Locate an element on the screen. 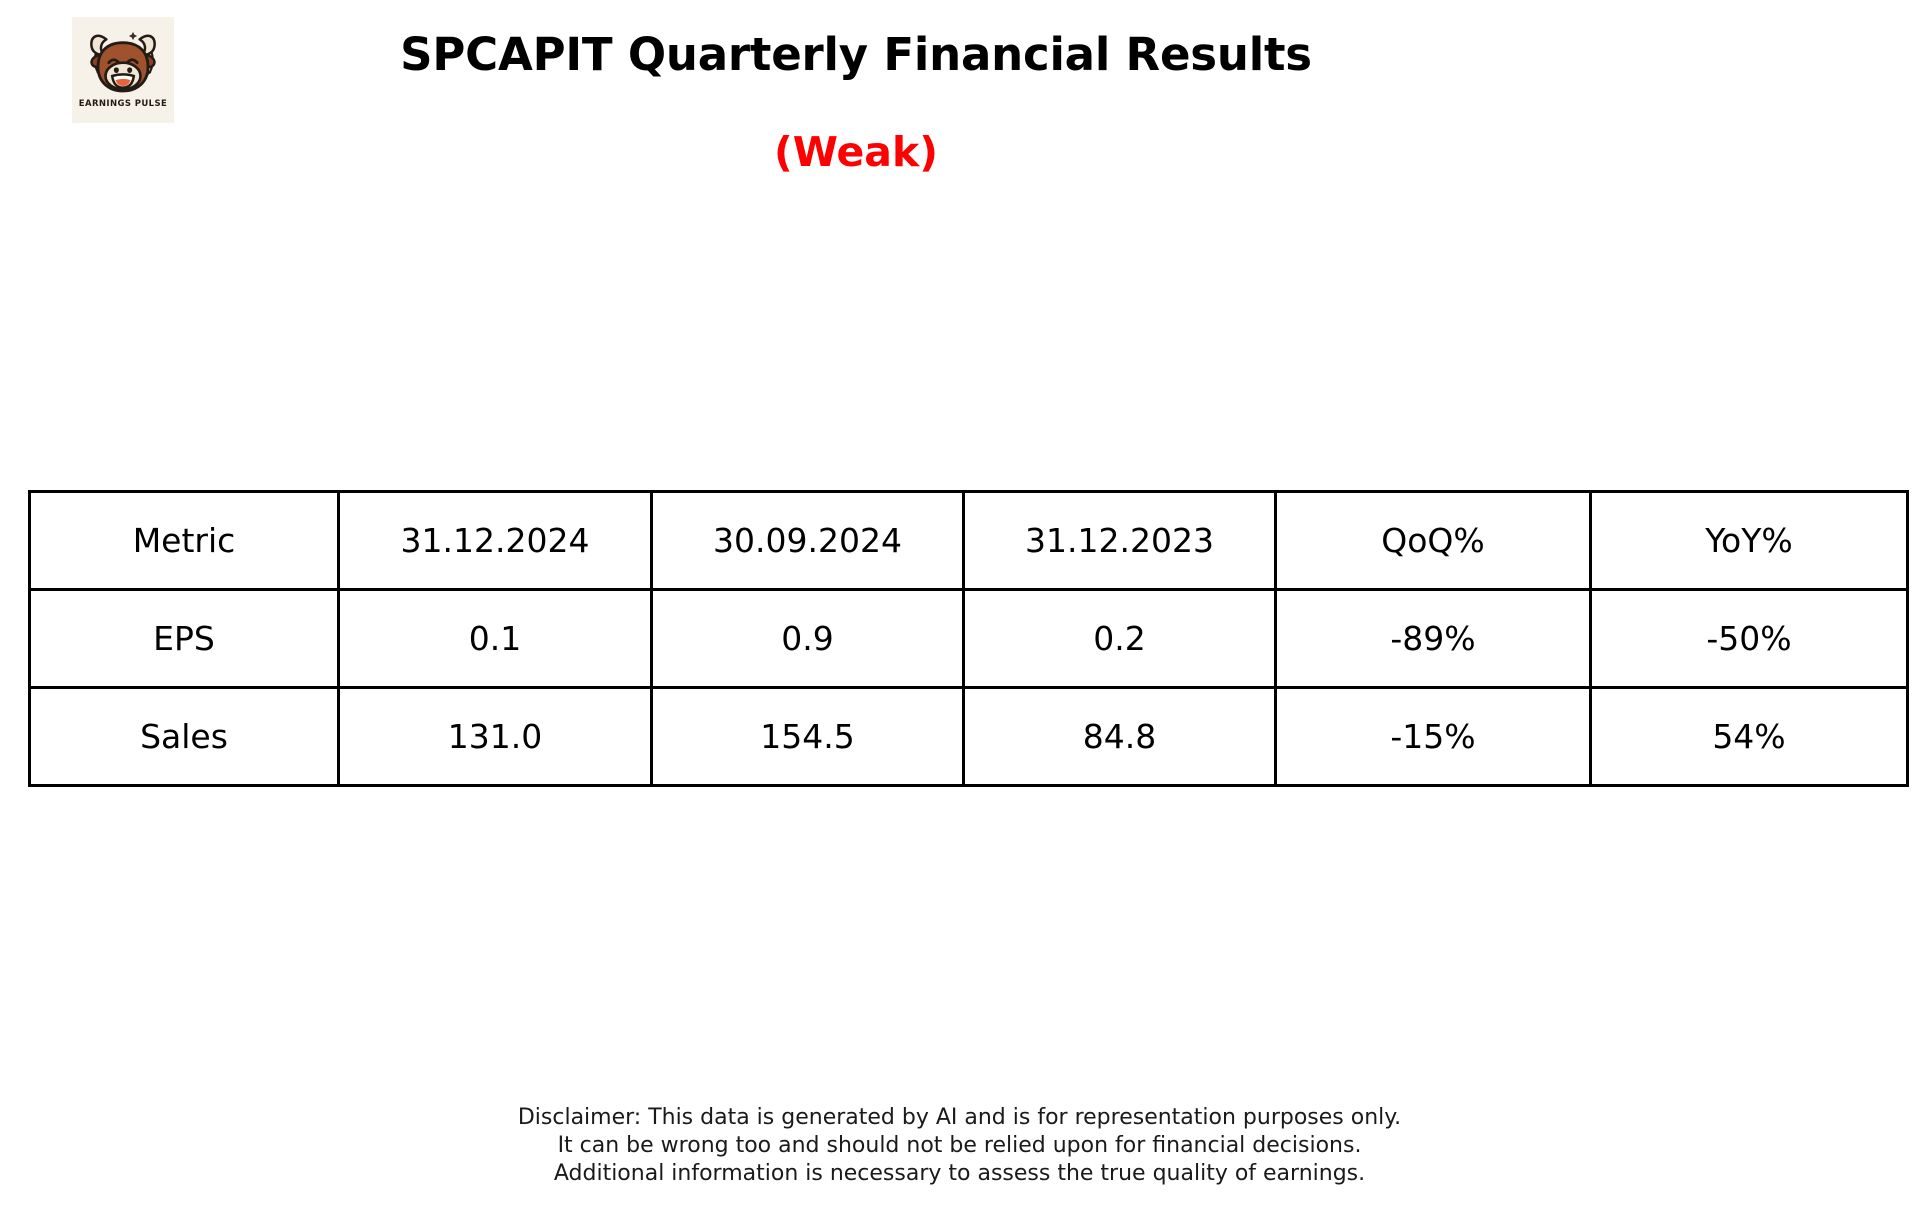 The image size is (1919, 1220). column-header-qoq: QoQ% is located at coordinates (1433, 540).